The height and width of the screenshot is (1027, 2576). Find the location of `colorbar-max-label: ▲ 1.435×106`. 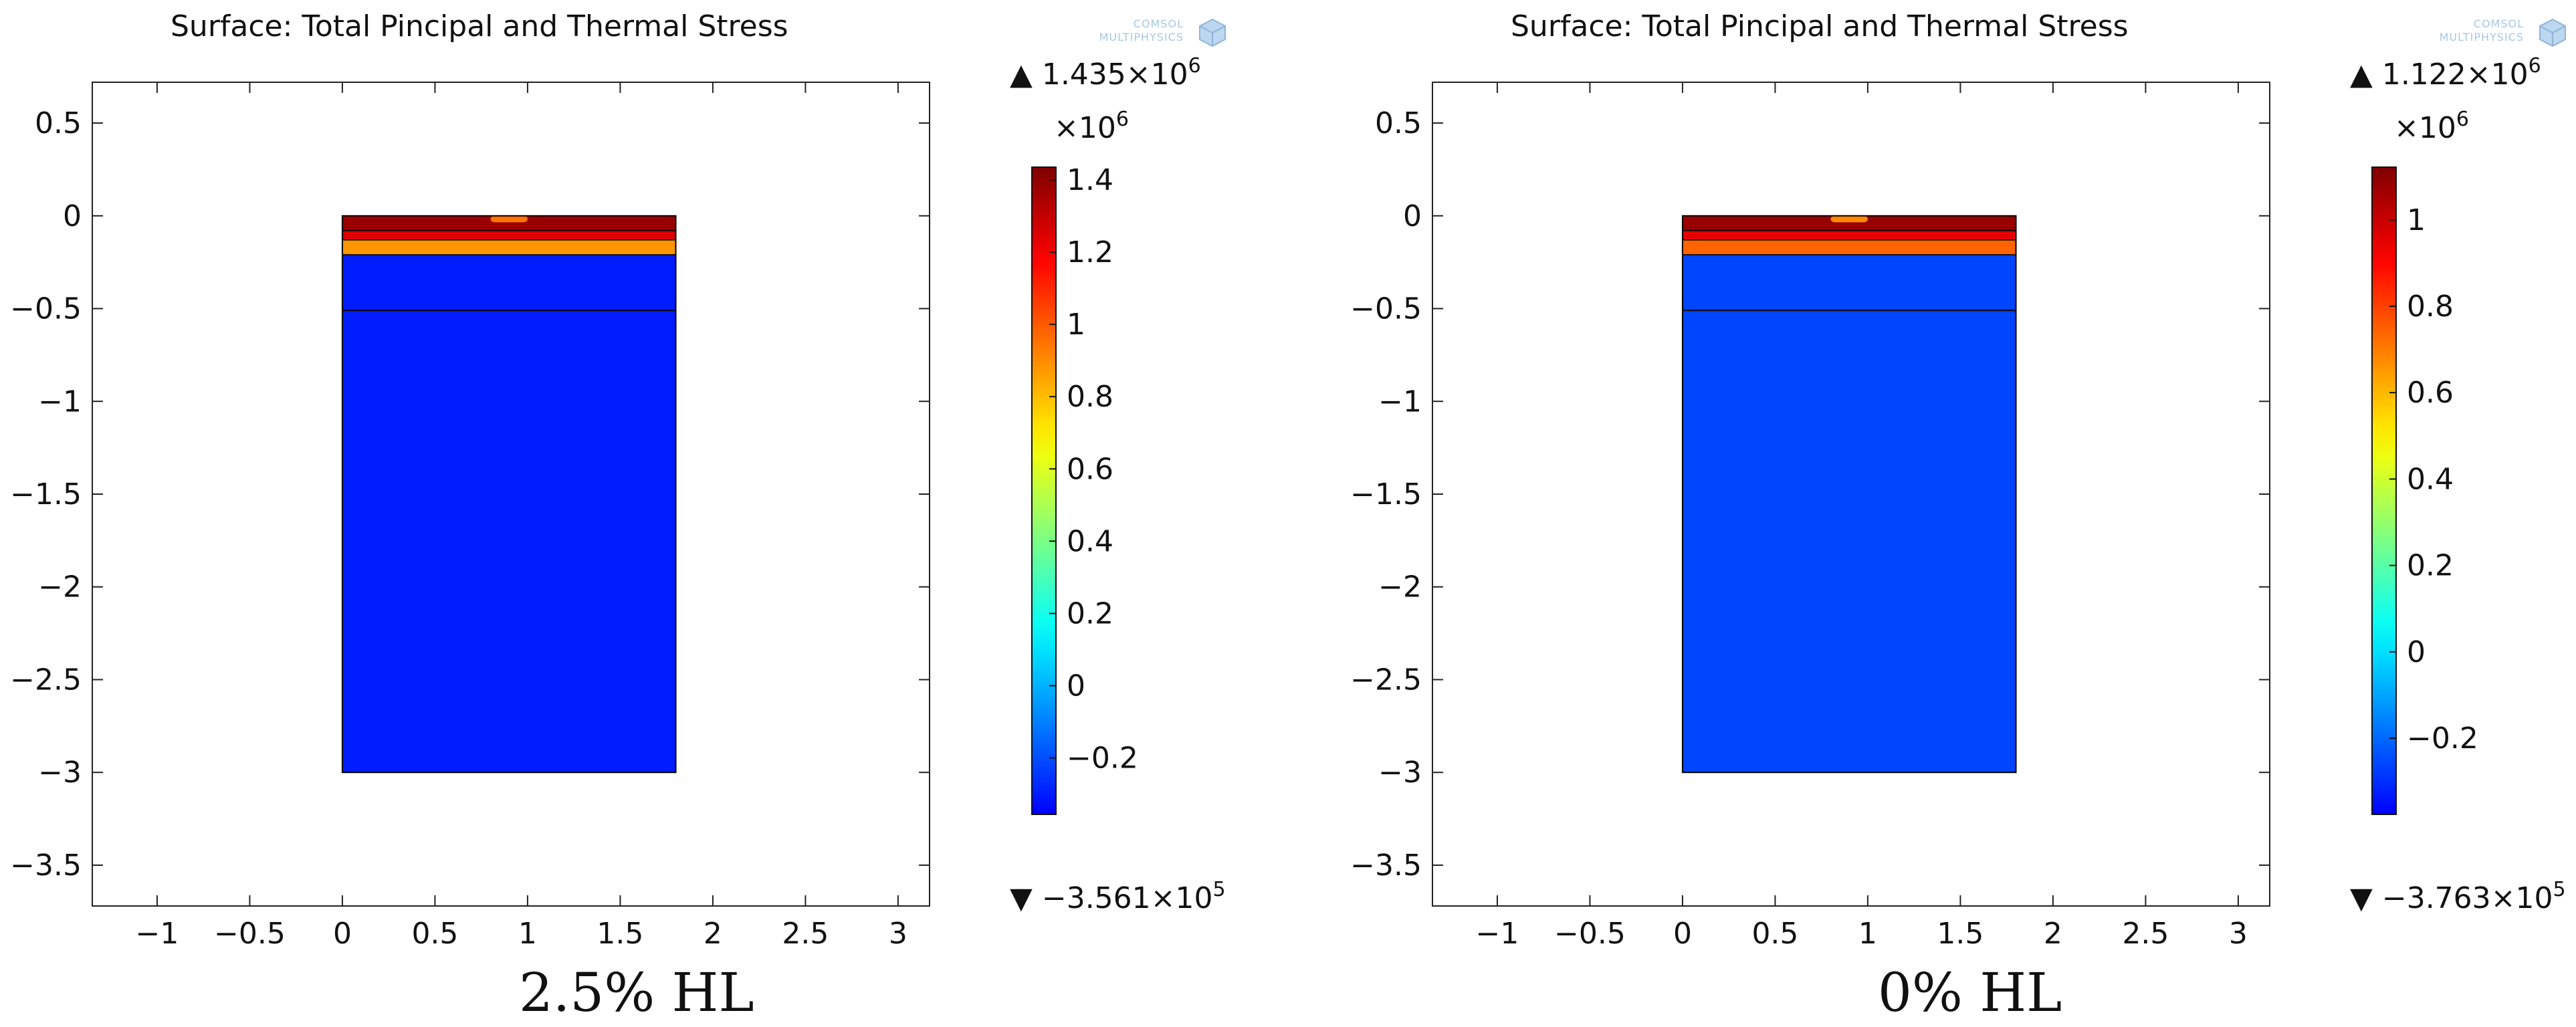

colorbar-max-label: ▲ 1.435×106 is located at coordinates (1105, 73).